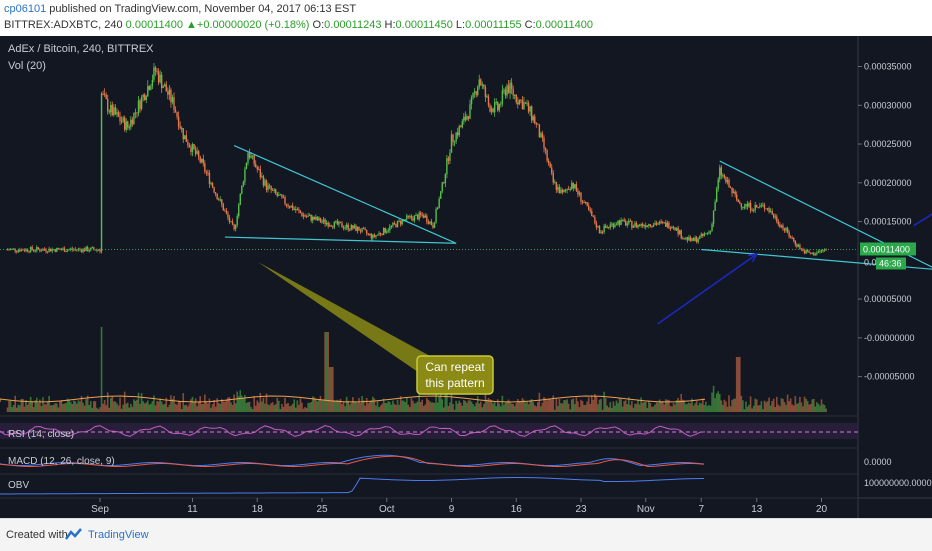 This screenshot has width=932, height=551. What do you see at coordinates (18, 485) in the screenshot?
I see `obv-label: OBV` at bounding box center [18, 485].